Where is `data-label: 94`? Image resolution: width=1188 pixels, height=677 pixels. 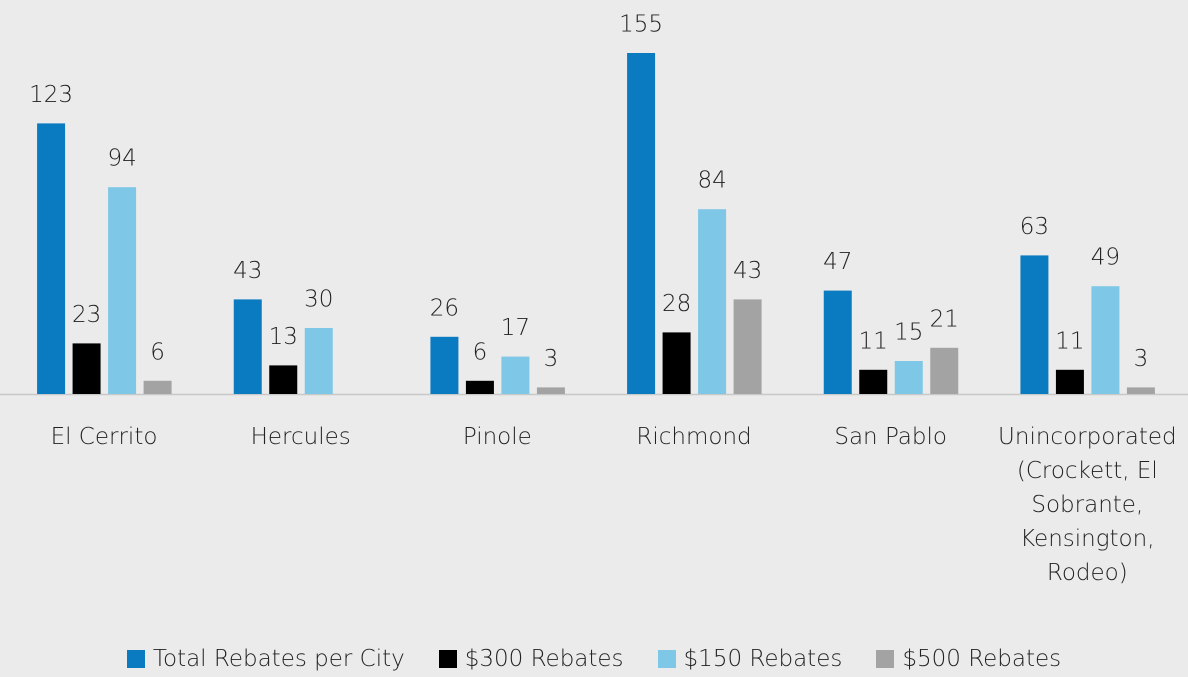
data-label: 94 is located at coordinates (121, 159).